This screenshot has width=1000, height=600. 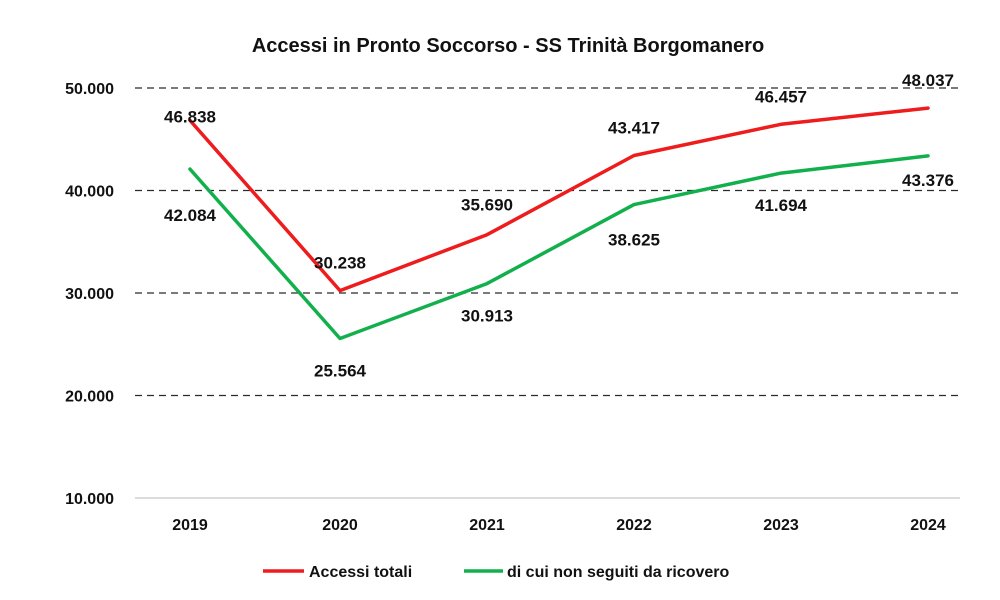 I want to click on legend-label: di cui non seguiti da ricovero, so click(x=618, y=572).